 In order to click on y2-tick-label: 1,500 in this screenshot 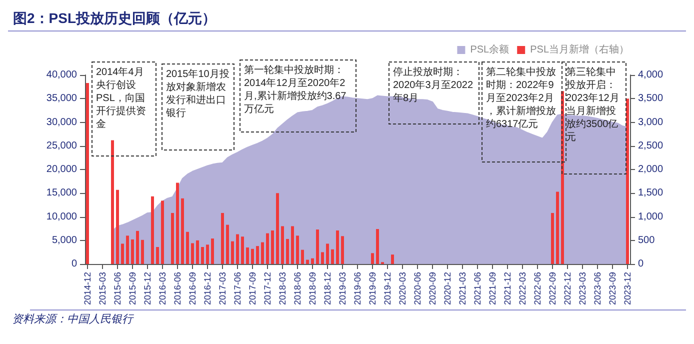, I will do `click(651, 193)`.